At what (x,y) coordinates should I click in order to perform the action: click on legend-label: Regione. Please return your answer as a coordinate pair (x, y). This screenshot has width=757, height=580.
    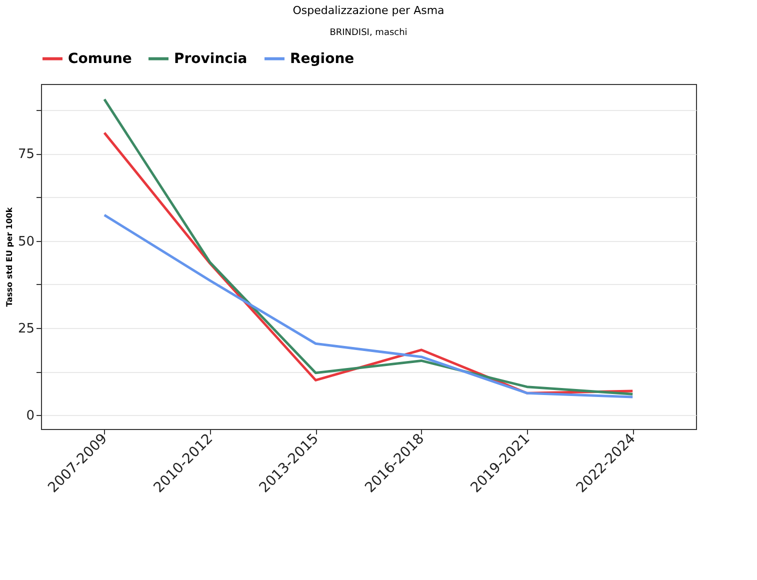
    Looking at the image, I should click on (322, 58).